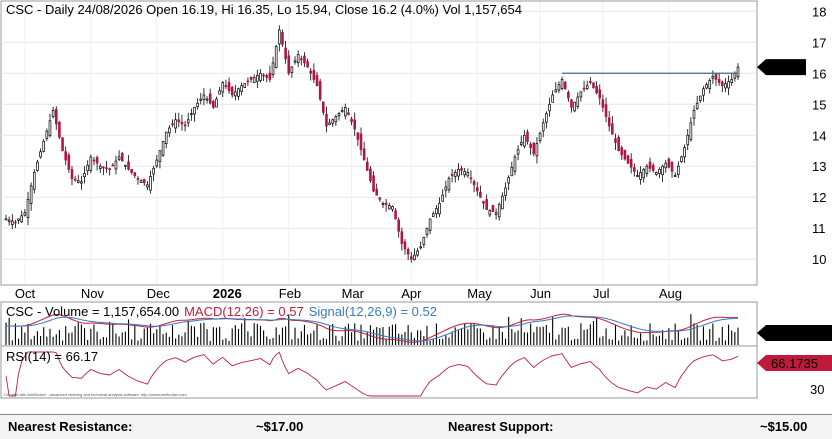  I want to click on signal-label: Signal(12,26,9) = 0.52, so click(373, 311).